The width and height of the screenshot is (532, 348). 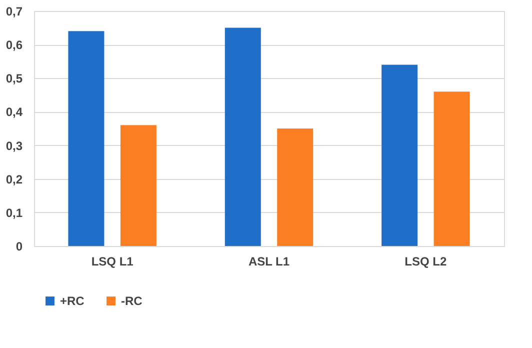 I want to click on y-tick-label: 0,3, so click(x=14, y=145).